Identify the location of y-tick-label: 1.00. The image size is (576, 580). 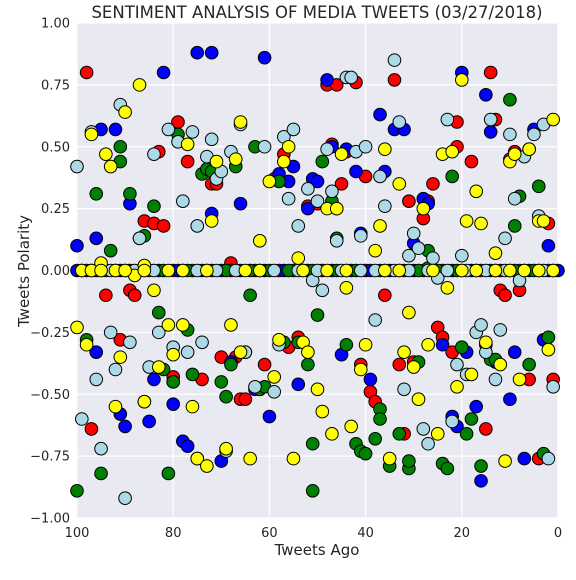
(55, 24).